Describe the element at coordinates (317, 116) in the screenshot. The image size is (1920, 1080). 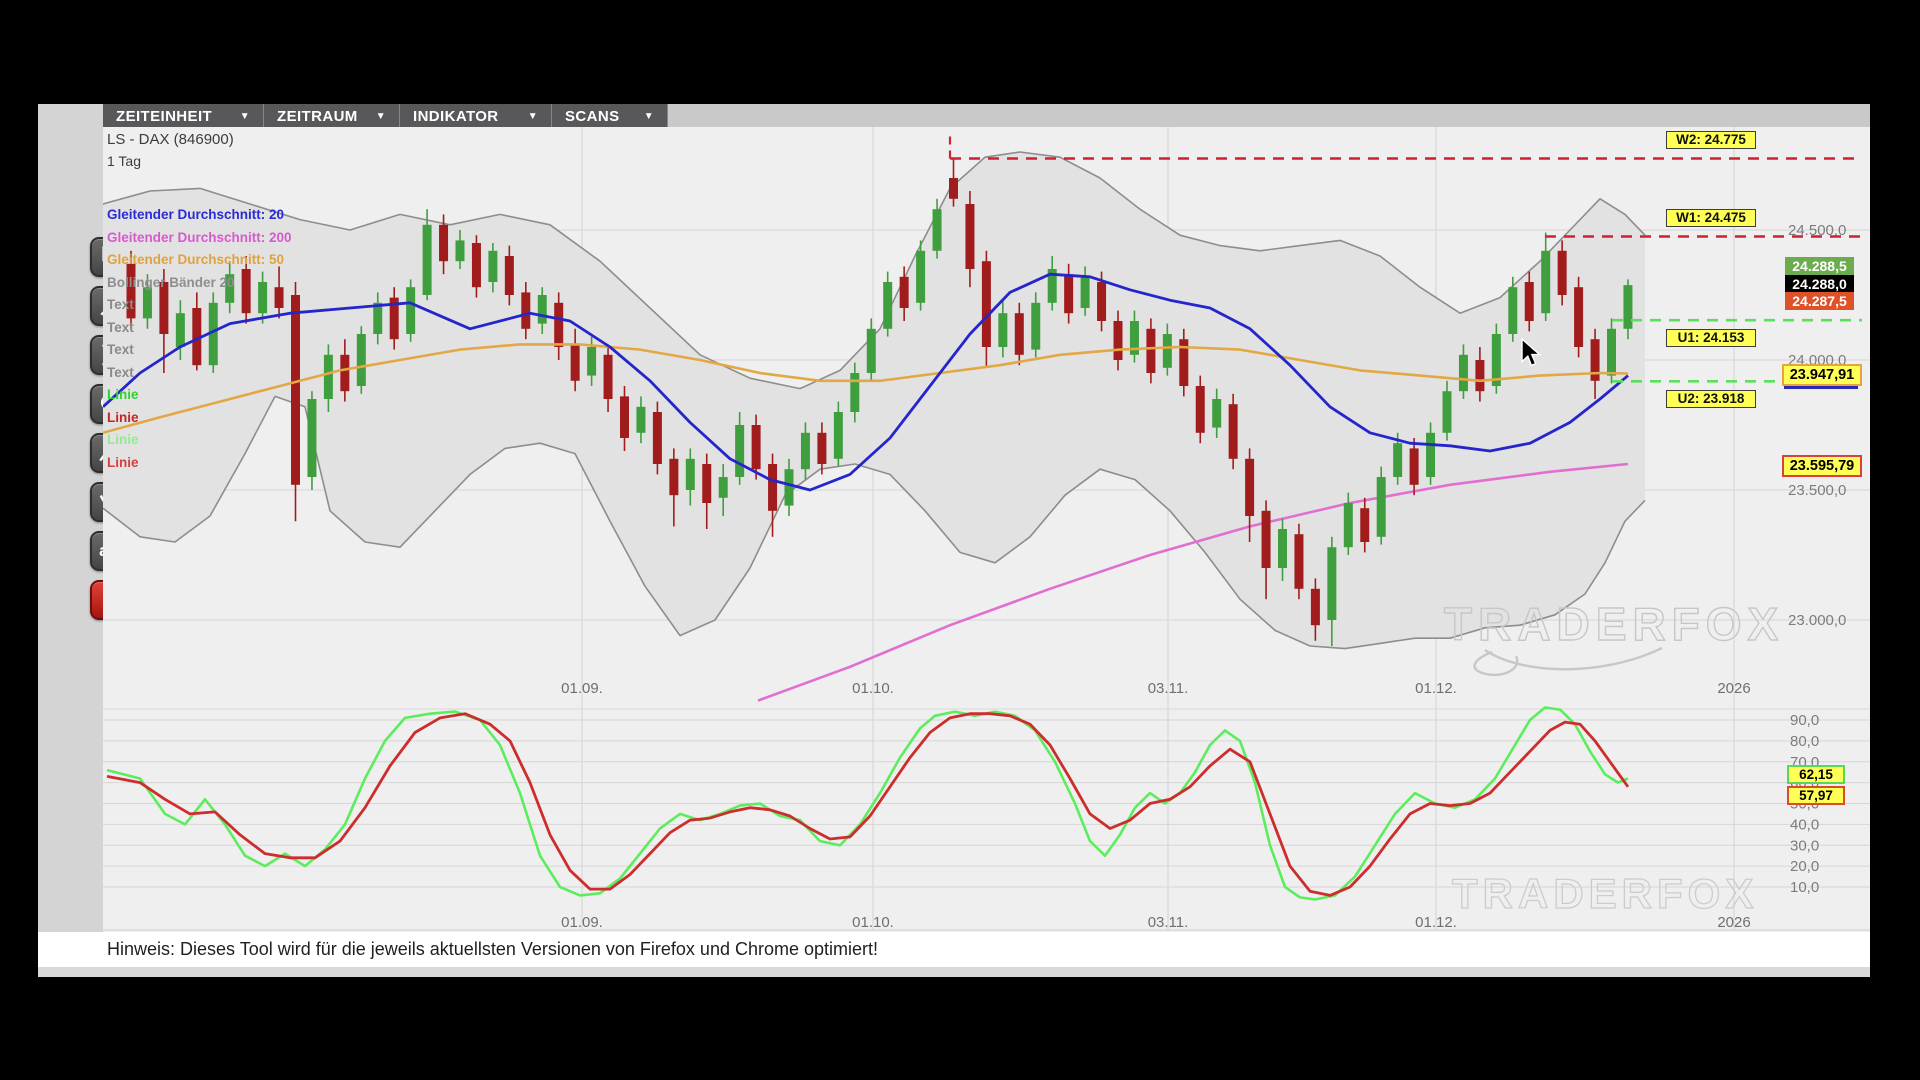
I see `menu-item-label: ZEITRAUM` at that location.